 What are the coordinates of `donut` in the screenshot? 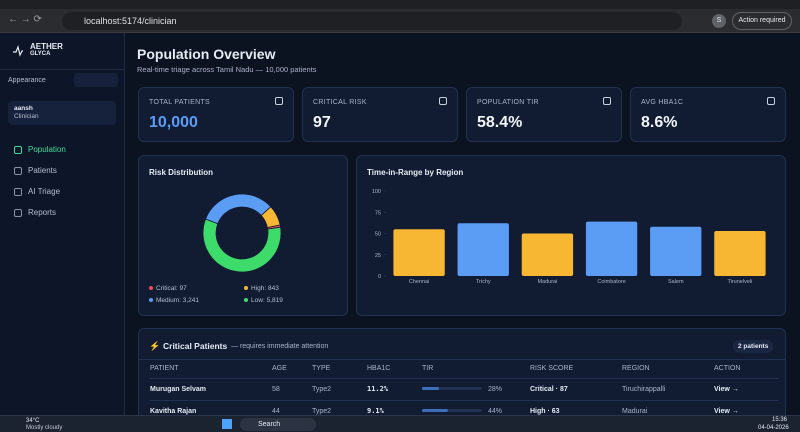 It's located at (242, 233).